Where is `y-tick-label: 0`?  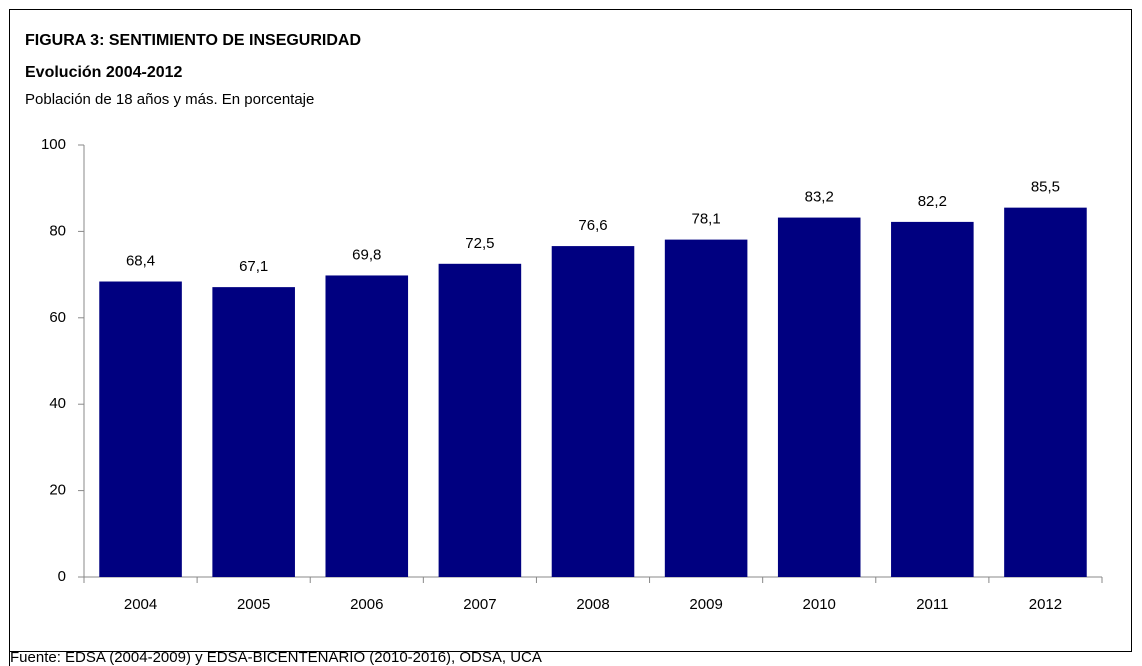 y-tick-label: 0 is located at coordinates (62, 576).